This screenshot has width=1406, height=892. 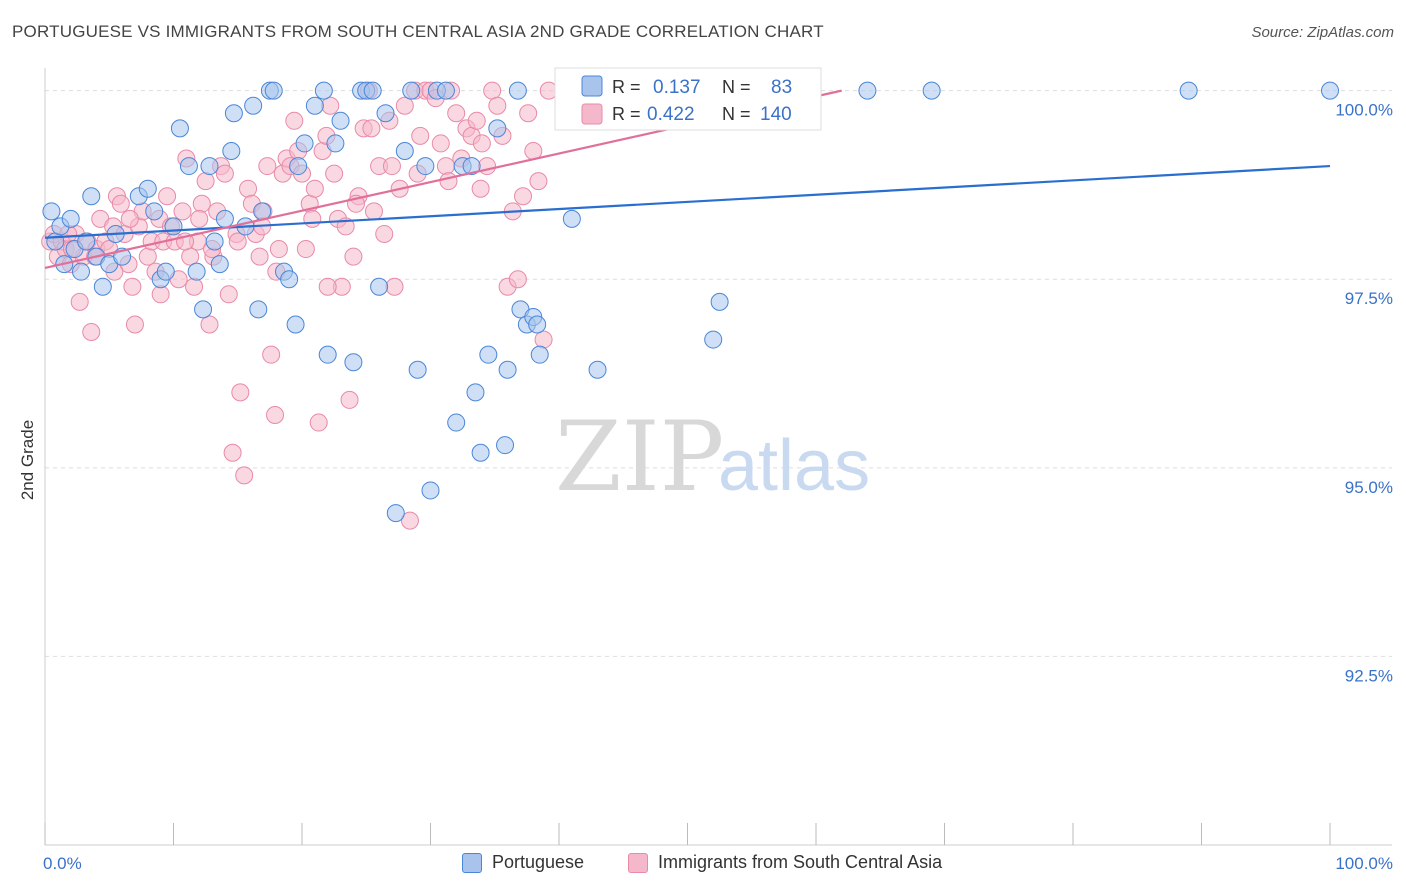 What do you see at coordinates (800, 862) in the screenshot?
I see `legend-label-immigrants: Immigrants from South Central Asia` at bounding box center [800, 862].